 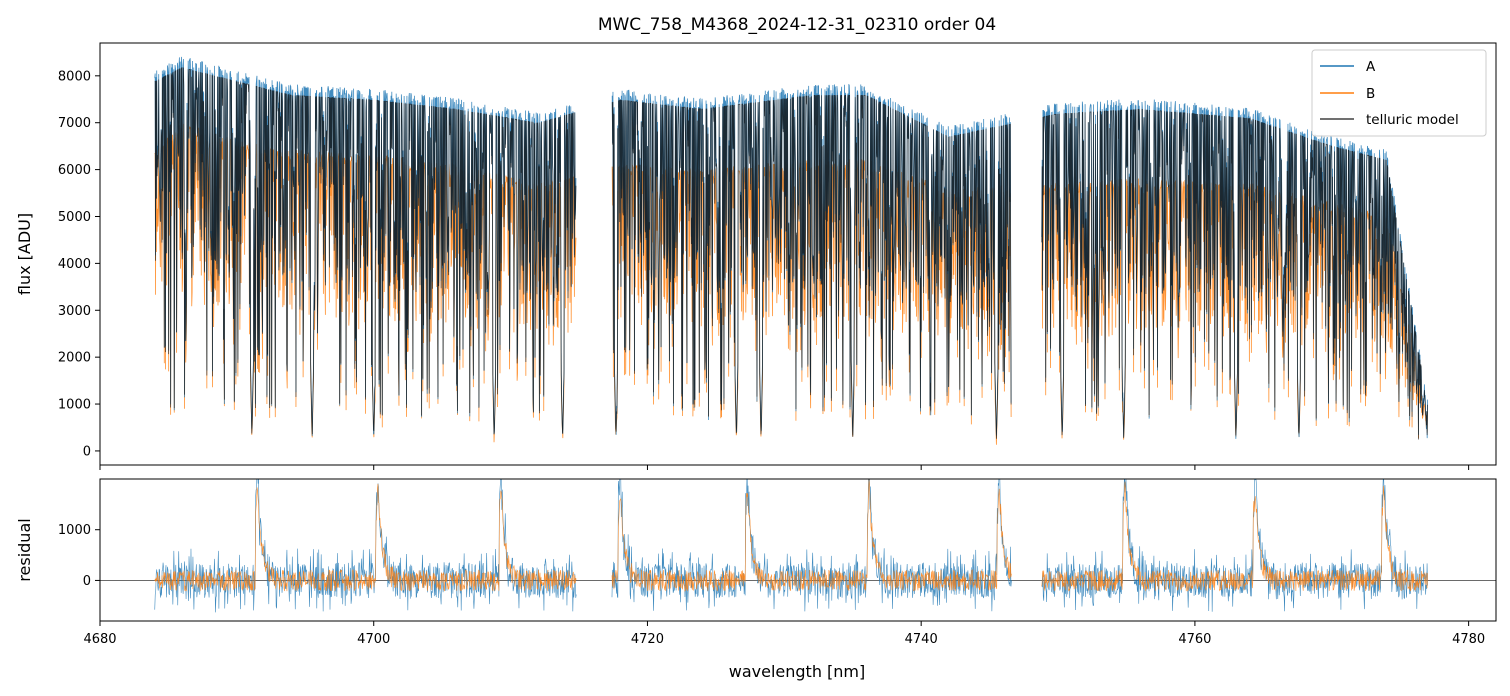 I want to click on residual-y-tick-label: 0, so click(x=87, y=581).